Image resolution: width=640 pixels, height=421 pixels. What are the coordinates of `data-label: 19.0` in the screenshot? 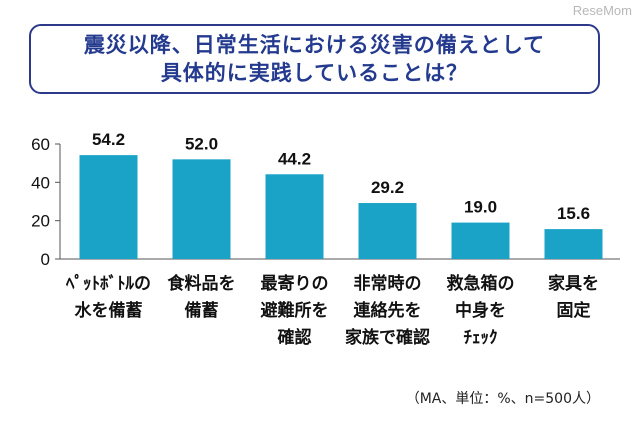 It's located at (480, 207).